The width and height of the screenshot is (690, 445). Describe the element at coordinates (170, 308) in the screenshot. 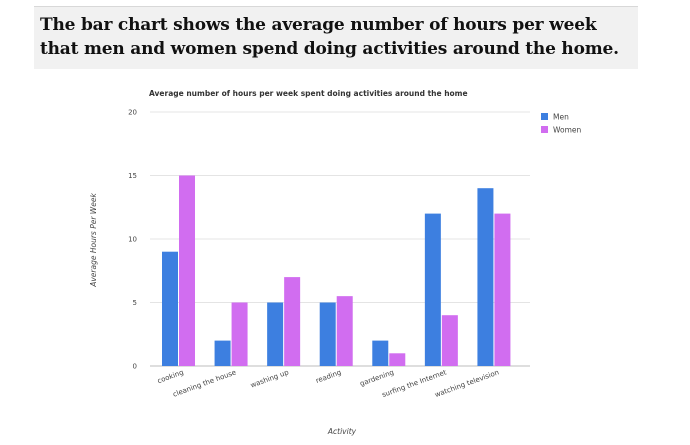

I see `bar-men-cooking` at that location.